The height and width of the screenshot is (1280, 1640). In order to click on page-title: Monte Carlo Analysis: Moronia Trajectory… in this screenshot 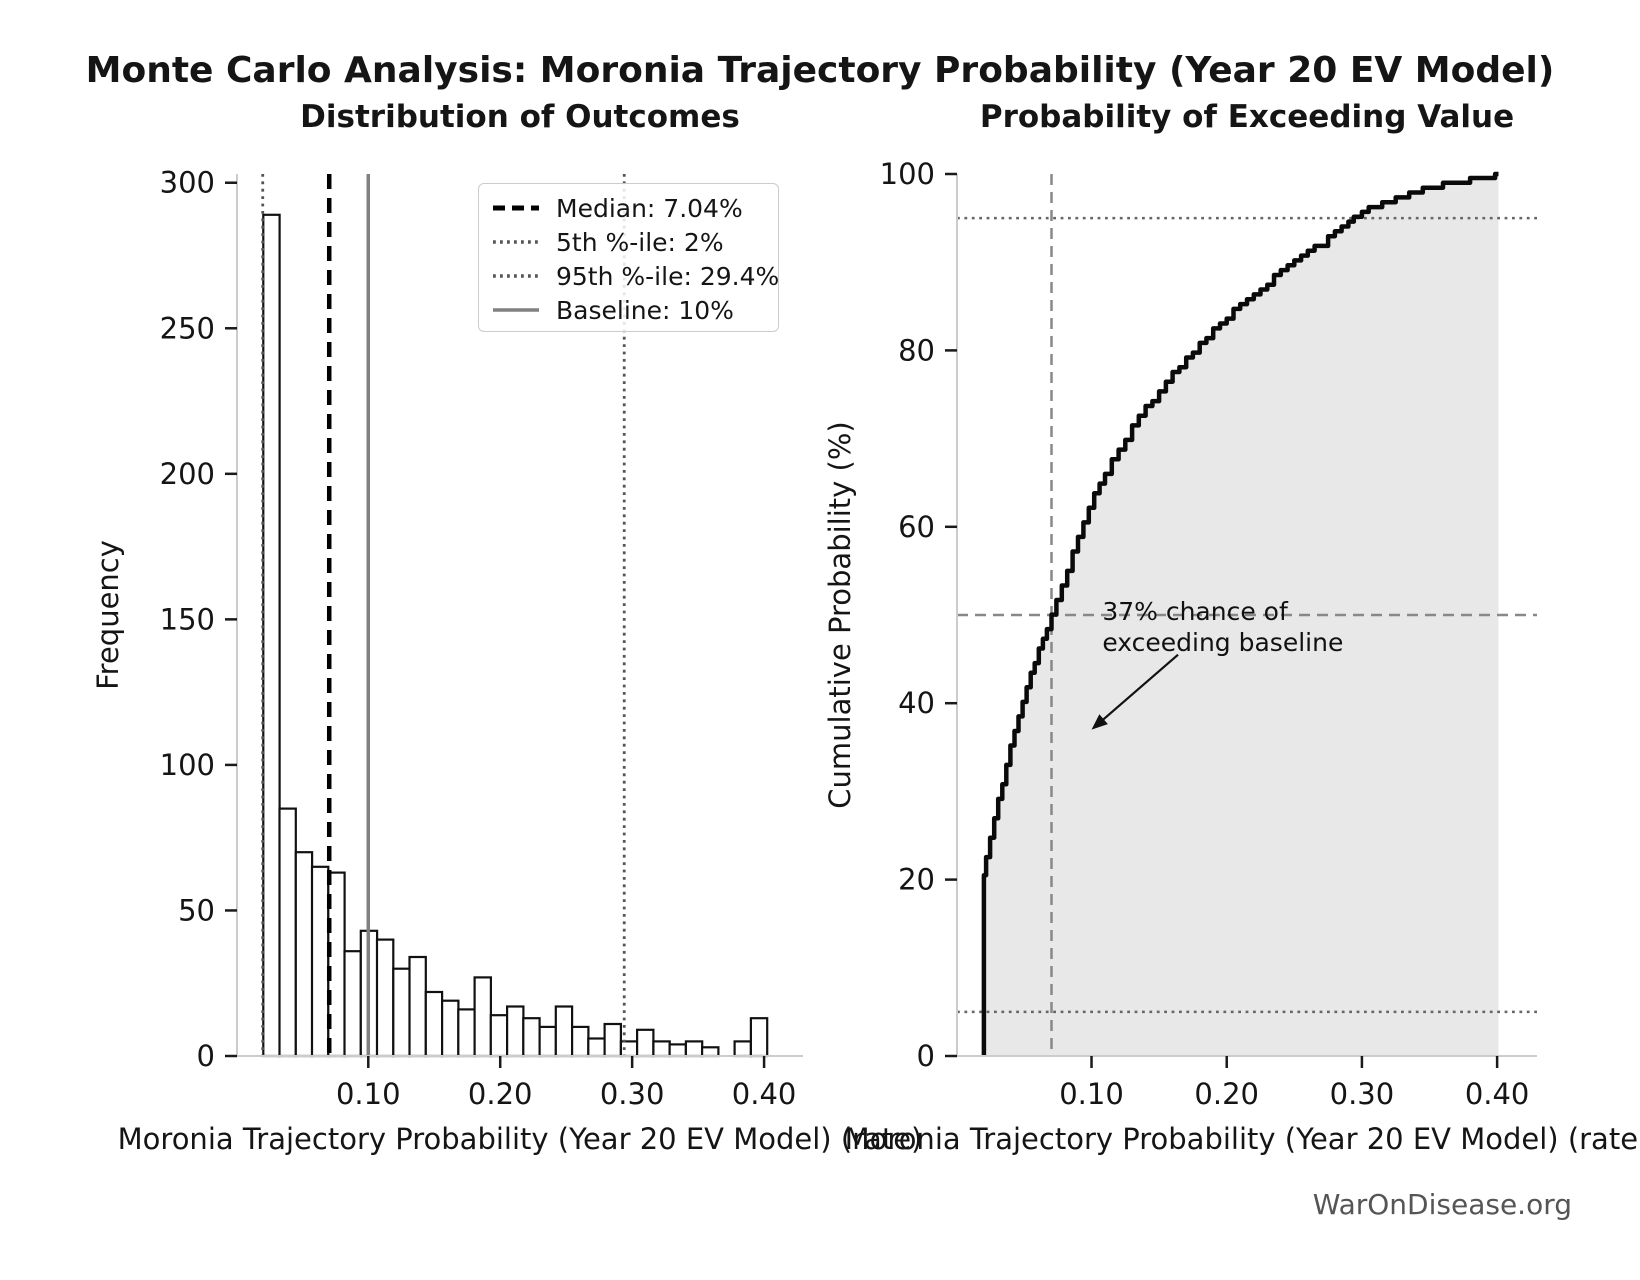, I will do `click(820, 70)`.